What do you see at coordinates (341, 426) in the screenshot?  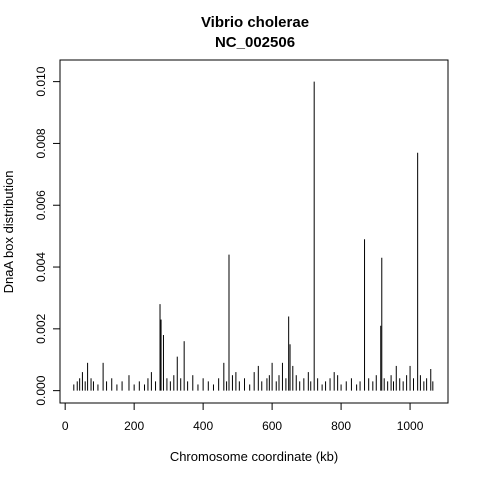 I see `x-tick-label: 800` at bounding box center [341, 426].